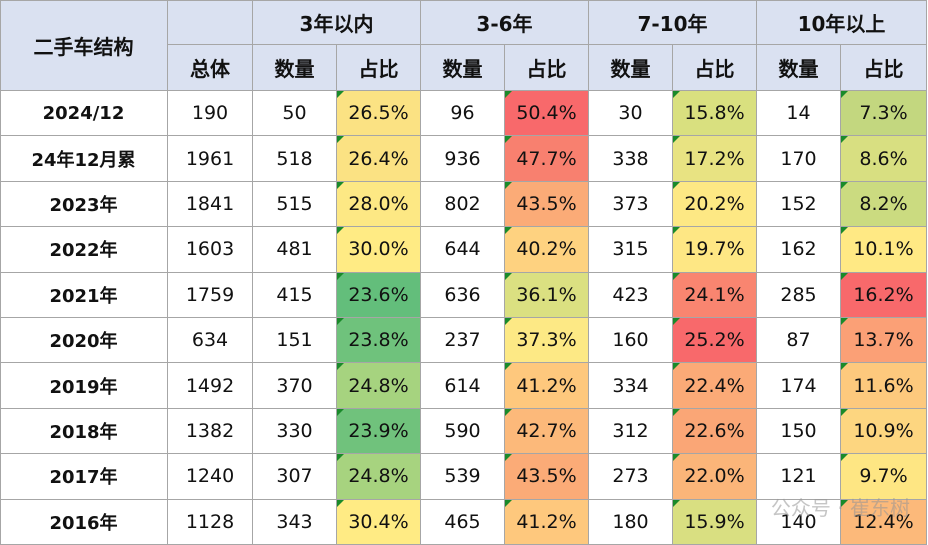  I want to click on share-cell-text: 22.0%, so click(714, 476).